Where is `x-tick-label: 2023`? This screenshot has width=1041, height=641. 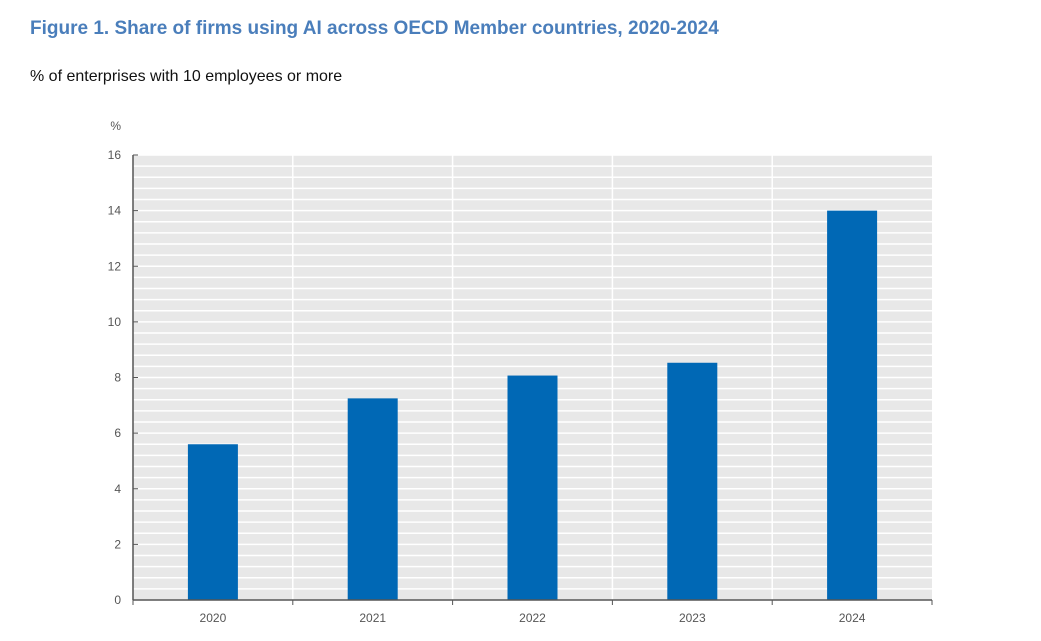 x-tick-label: 2023 is located at coordinates (692, 618).